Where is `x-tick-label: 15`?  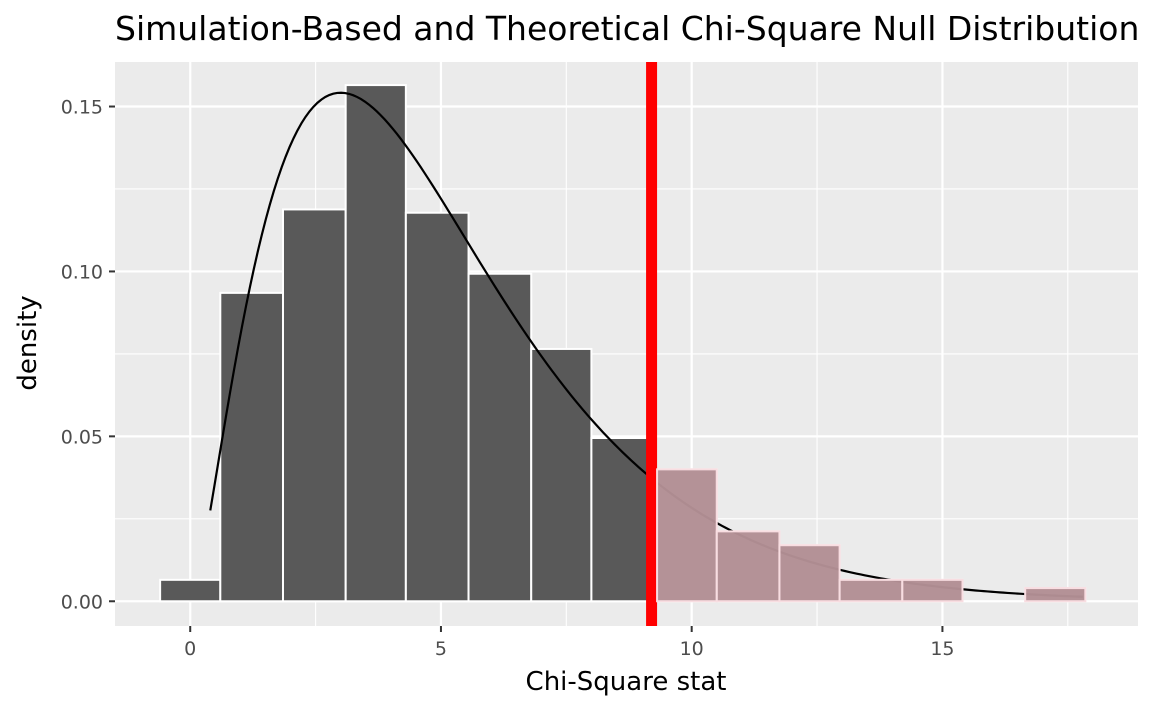 x-tick-label: 15 is located at coordinates (942, 649).